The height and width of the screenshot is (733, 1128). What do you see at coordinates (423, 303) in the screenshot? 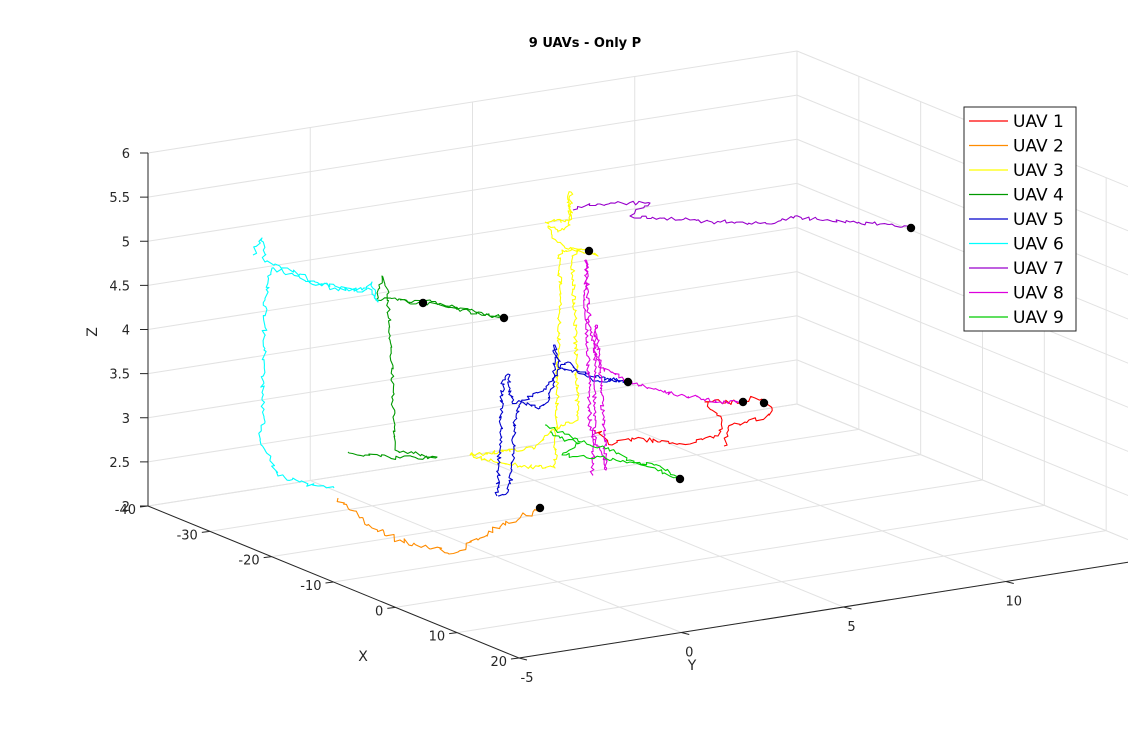
I see `final-position-marker-uav-4b` at bounding box center [423, 303].